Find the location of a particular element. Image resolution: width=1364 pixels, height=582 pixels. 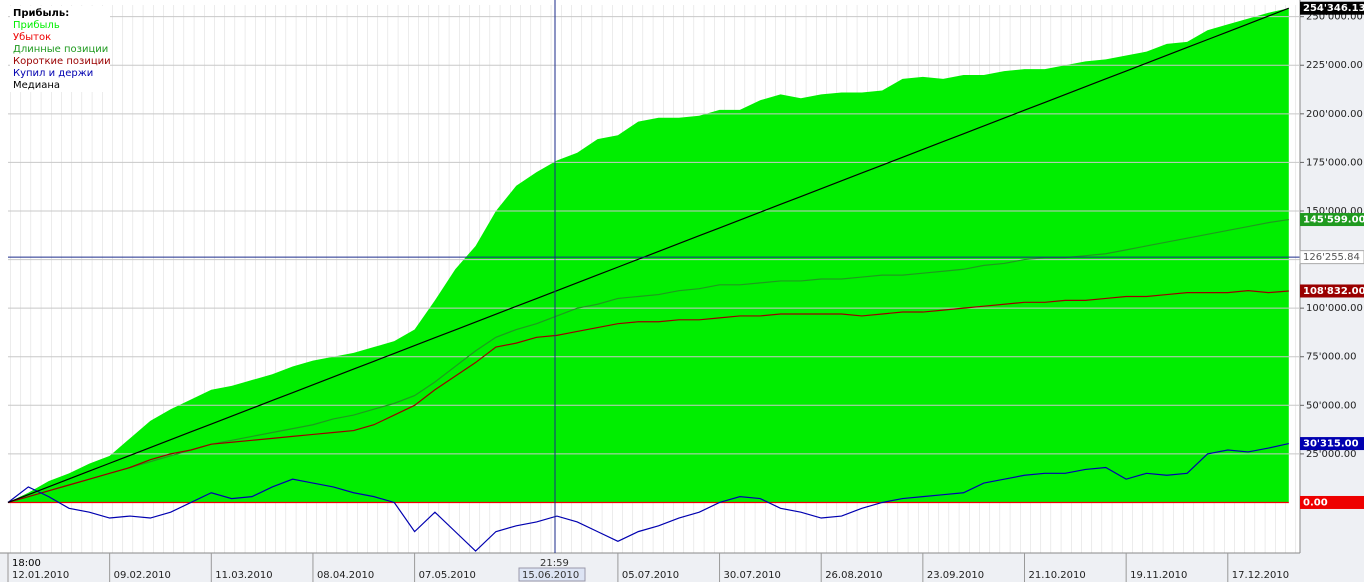

y-tick-label: 200'000.00 is located at coordinates (1334, 114).